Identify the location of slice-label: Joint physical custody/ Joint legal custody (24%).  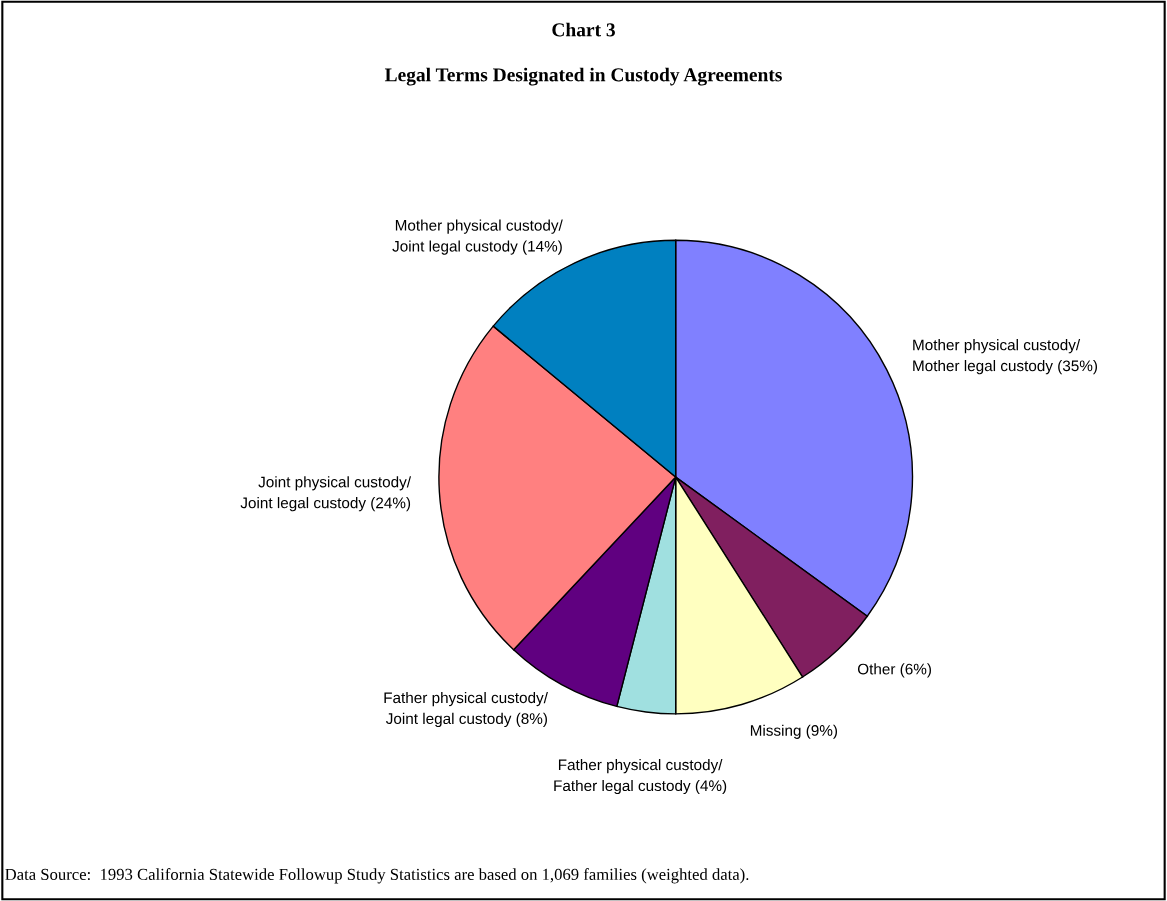
(326, 494).